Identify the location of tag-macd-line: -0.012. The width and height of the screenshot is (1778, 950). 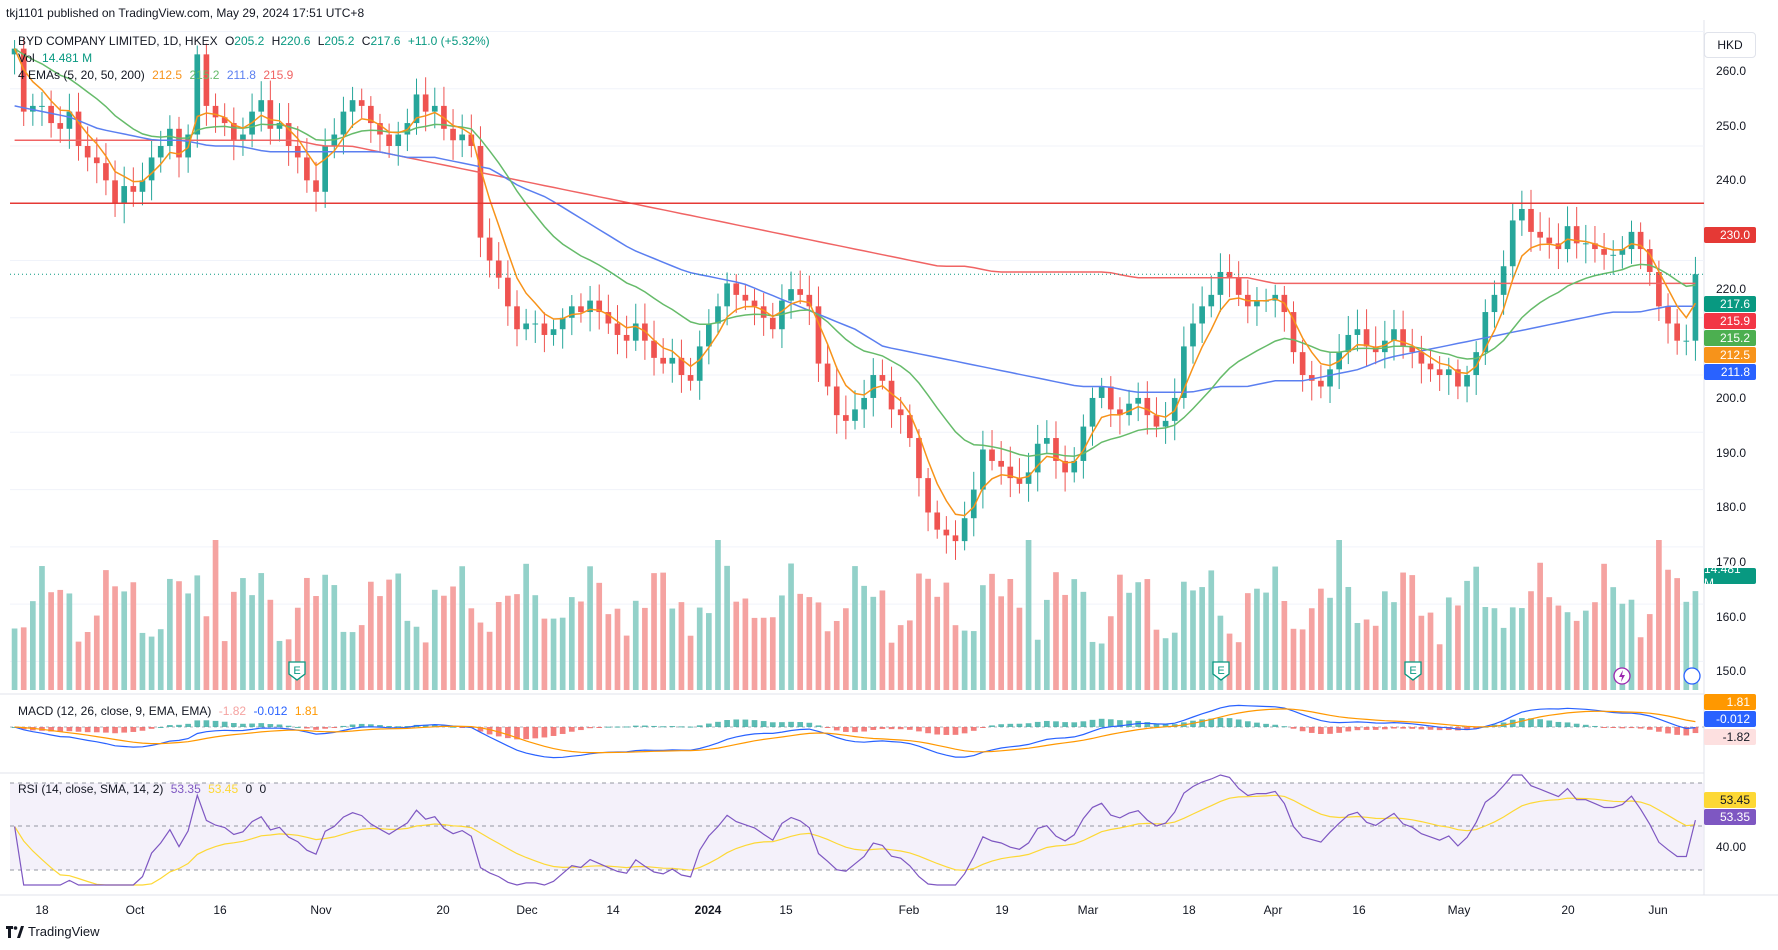
(1730, 719).